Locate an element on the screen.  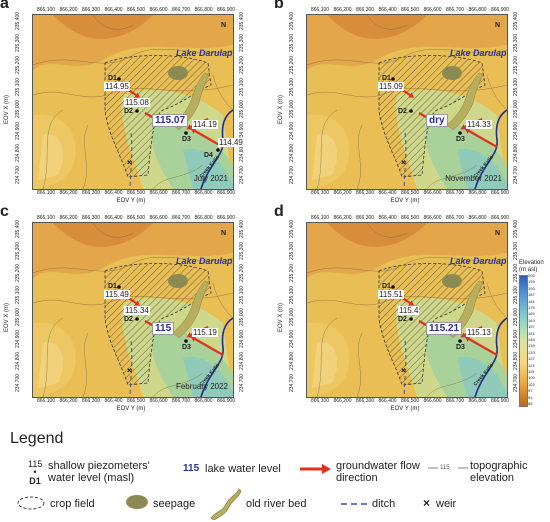
y-tick-label: 234,800 is located at coordinates (292, 360).